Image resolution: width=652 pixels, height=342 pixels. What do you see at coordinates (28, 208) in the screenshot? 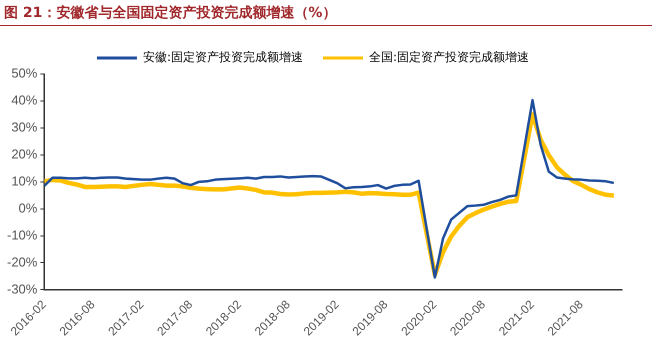
I see `y-tick-label: 0%` at bounding box center [28, 208].